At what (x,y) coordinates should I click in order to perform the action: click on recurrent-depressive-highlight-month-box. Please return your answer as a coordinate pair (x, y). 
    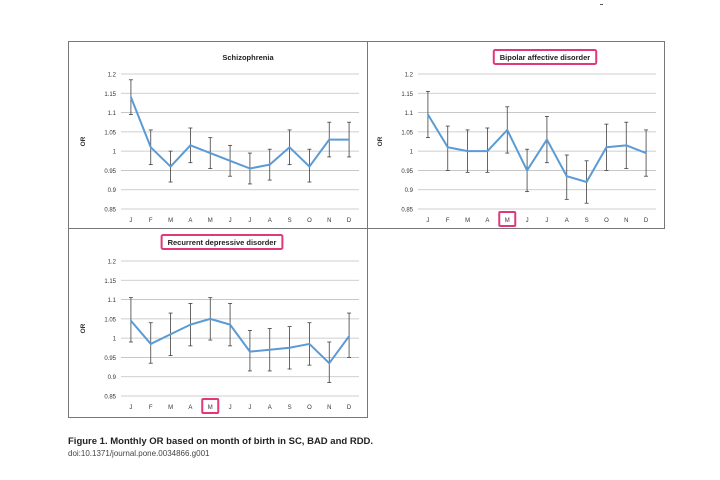
    Looking at the image, I should click on (210, 406).